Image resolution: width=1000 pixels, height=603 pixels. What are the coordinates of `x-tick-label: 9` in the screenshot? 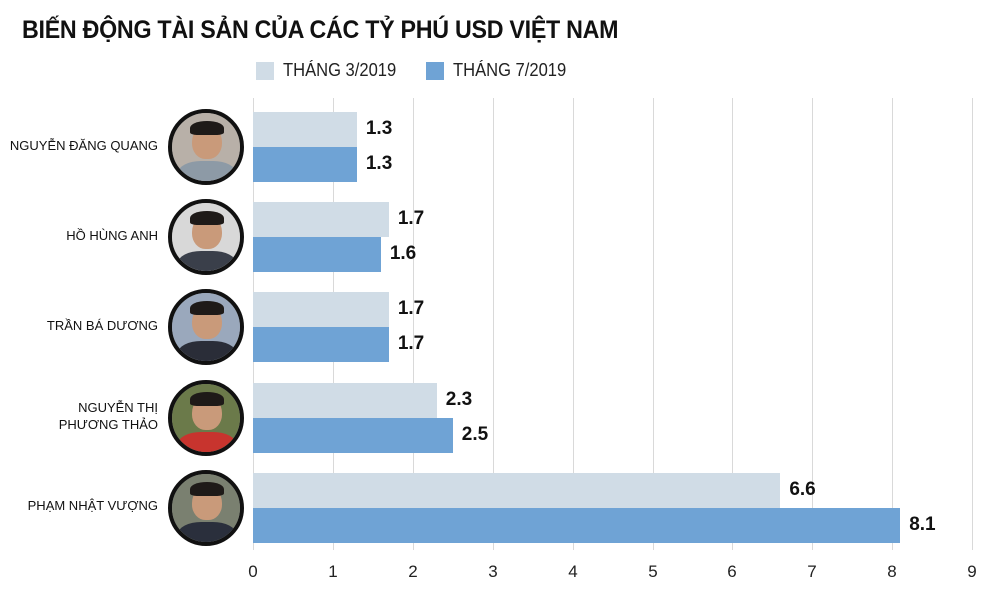 It's located at (972, 571).